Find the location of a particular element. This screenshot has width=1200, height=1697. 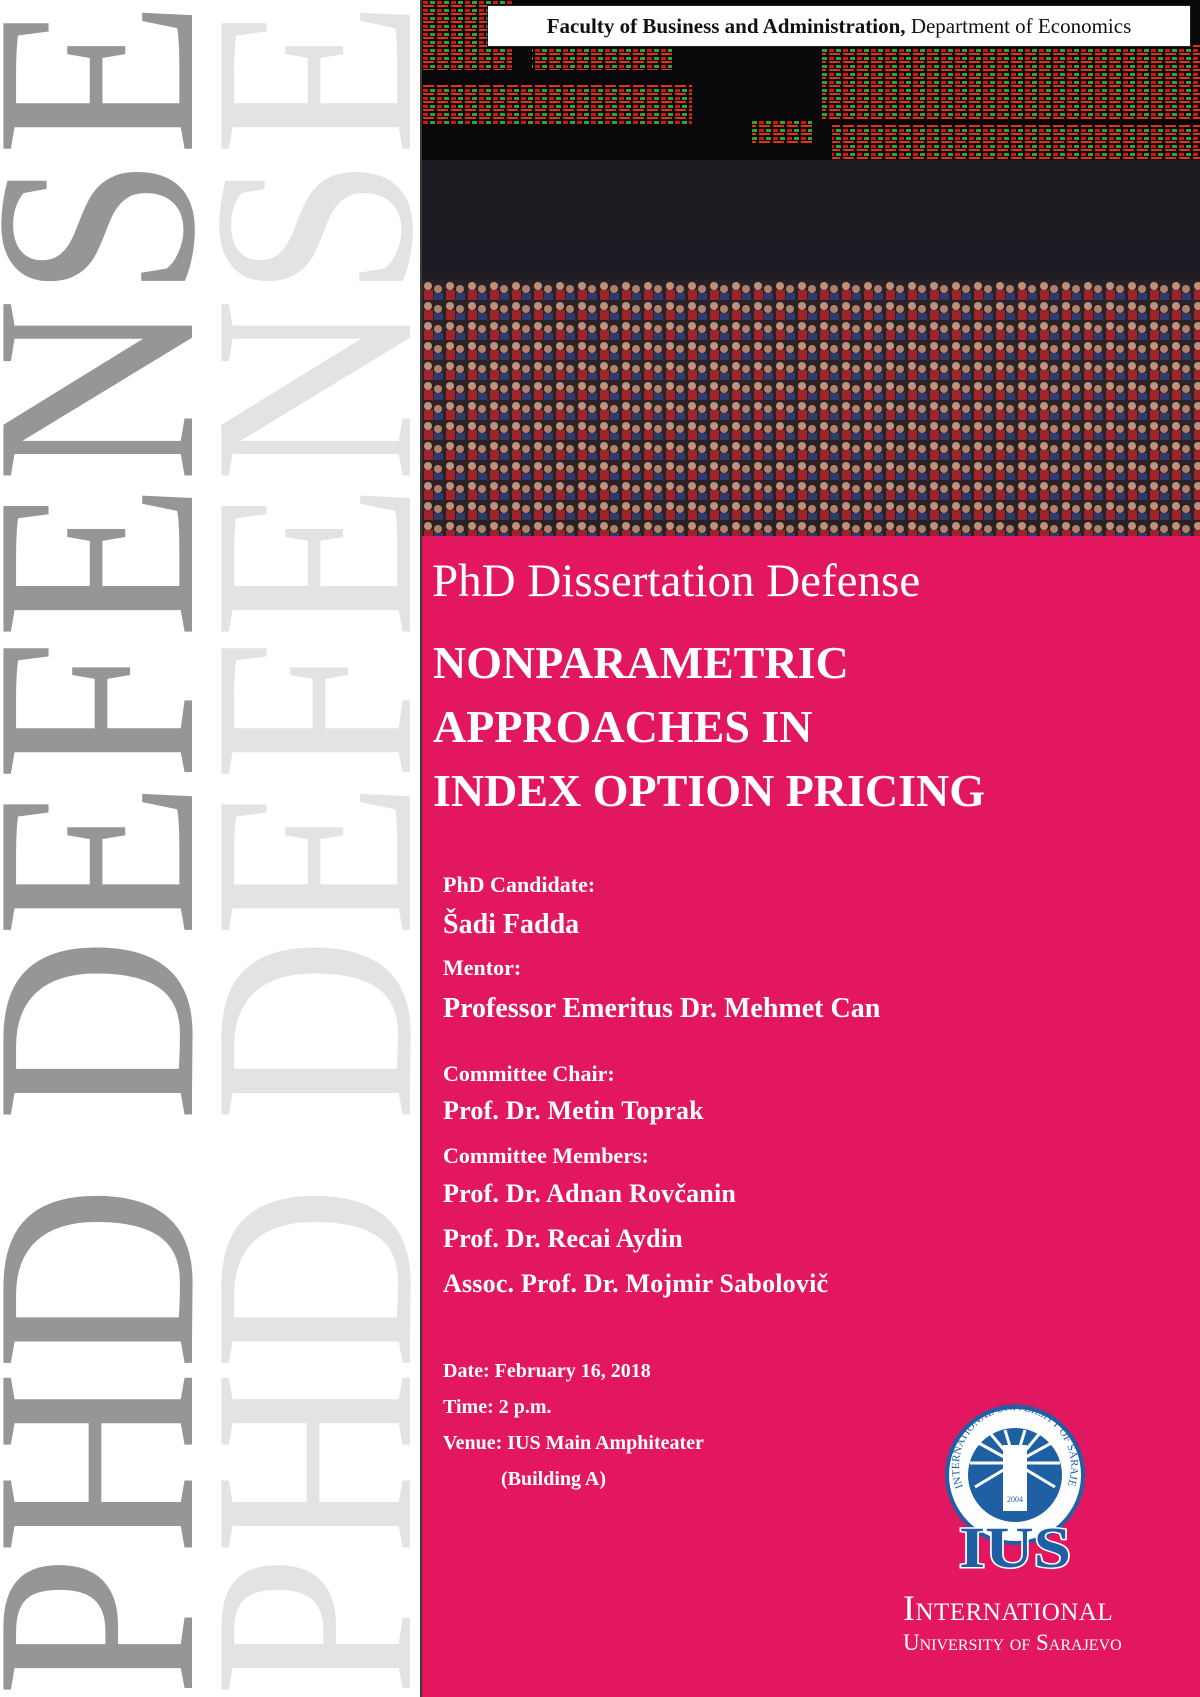

candidate-name: Šadi Fadda is located at coordinates (511, 924).